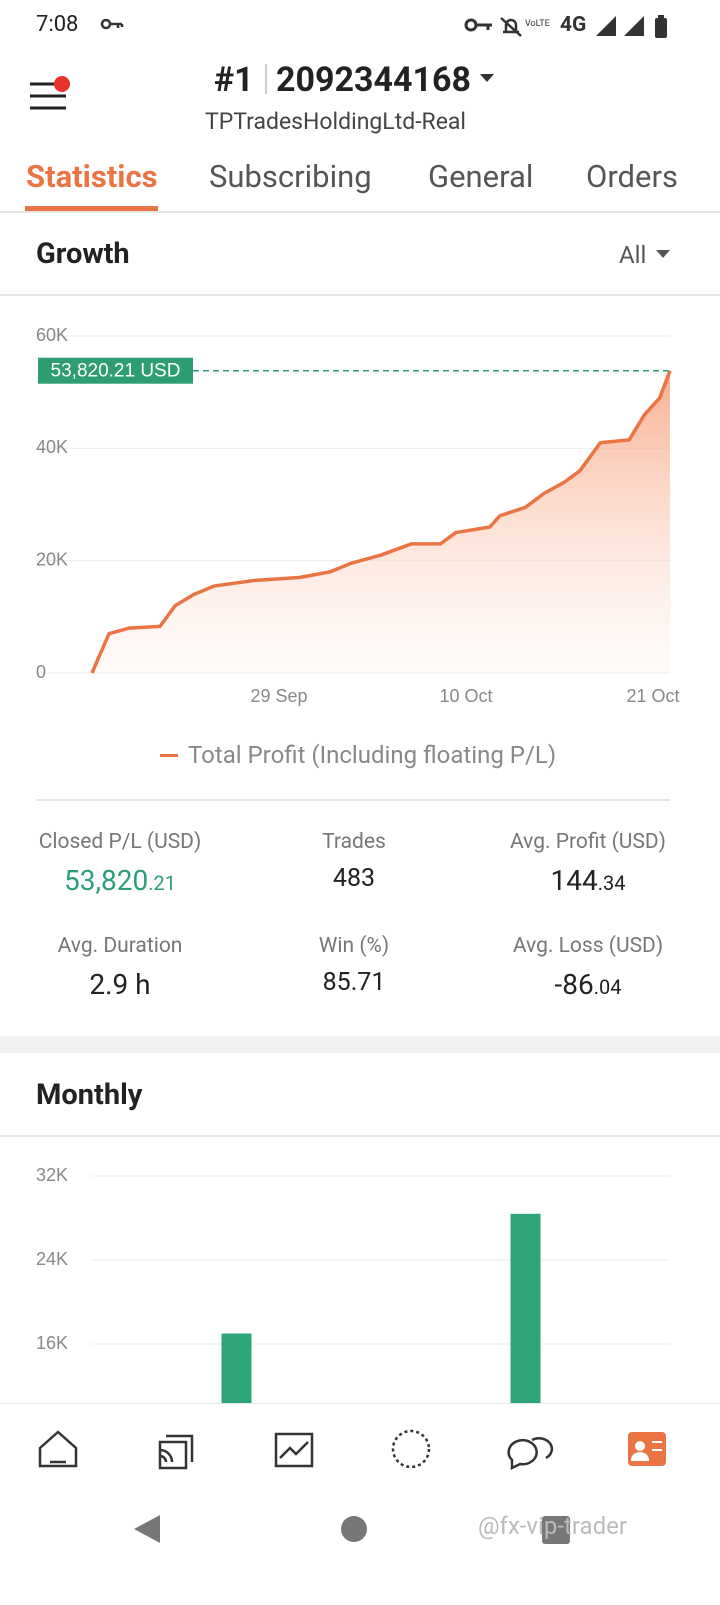 This screenshot has width=720, height=1605. I want to click on stat: Closed P/L (USD) 53,820.21, so click(120, 863).